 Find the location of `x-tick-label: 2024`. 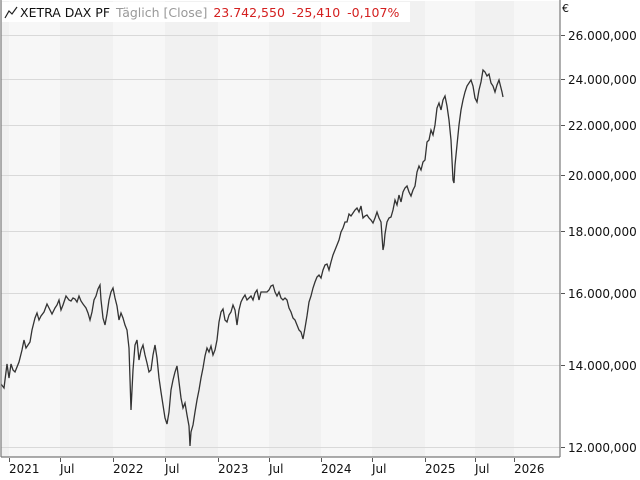

x-tick-label: 2024 is located at coordinates (336, 469).